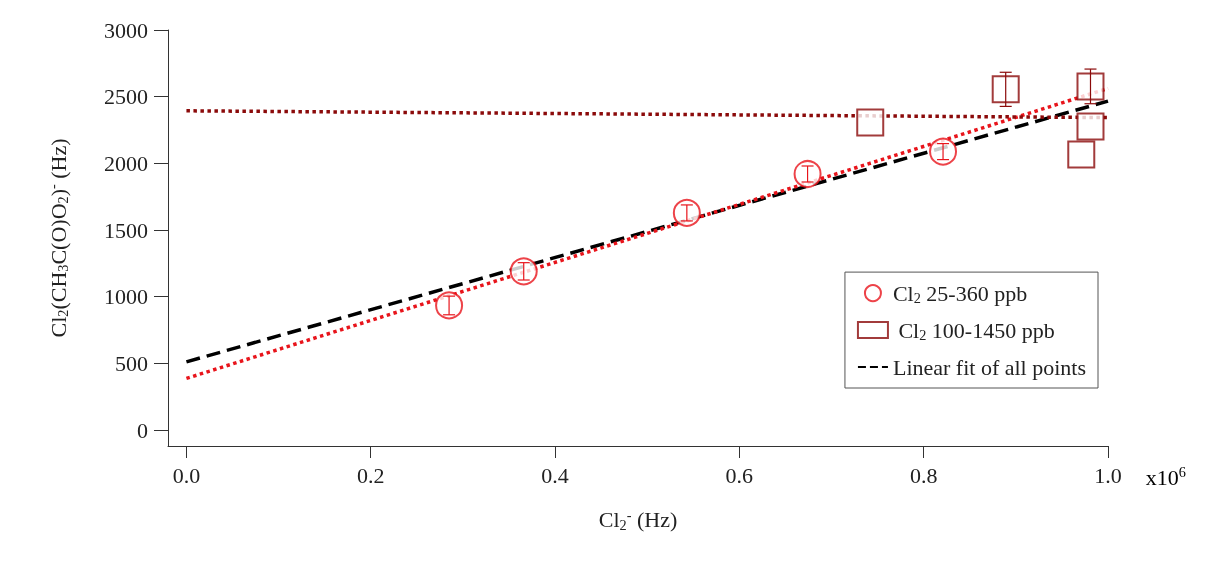  What do you see at coordinates (126, 97) in the screenshot?
I see `y-tick-label: 2500` at bounding box center [126, 97].